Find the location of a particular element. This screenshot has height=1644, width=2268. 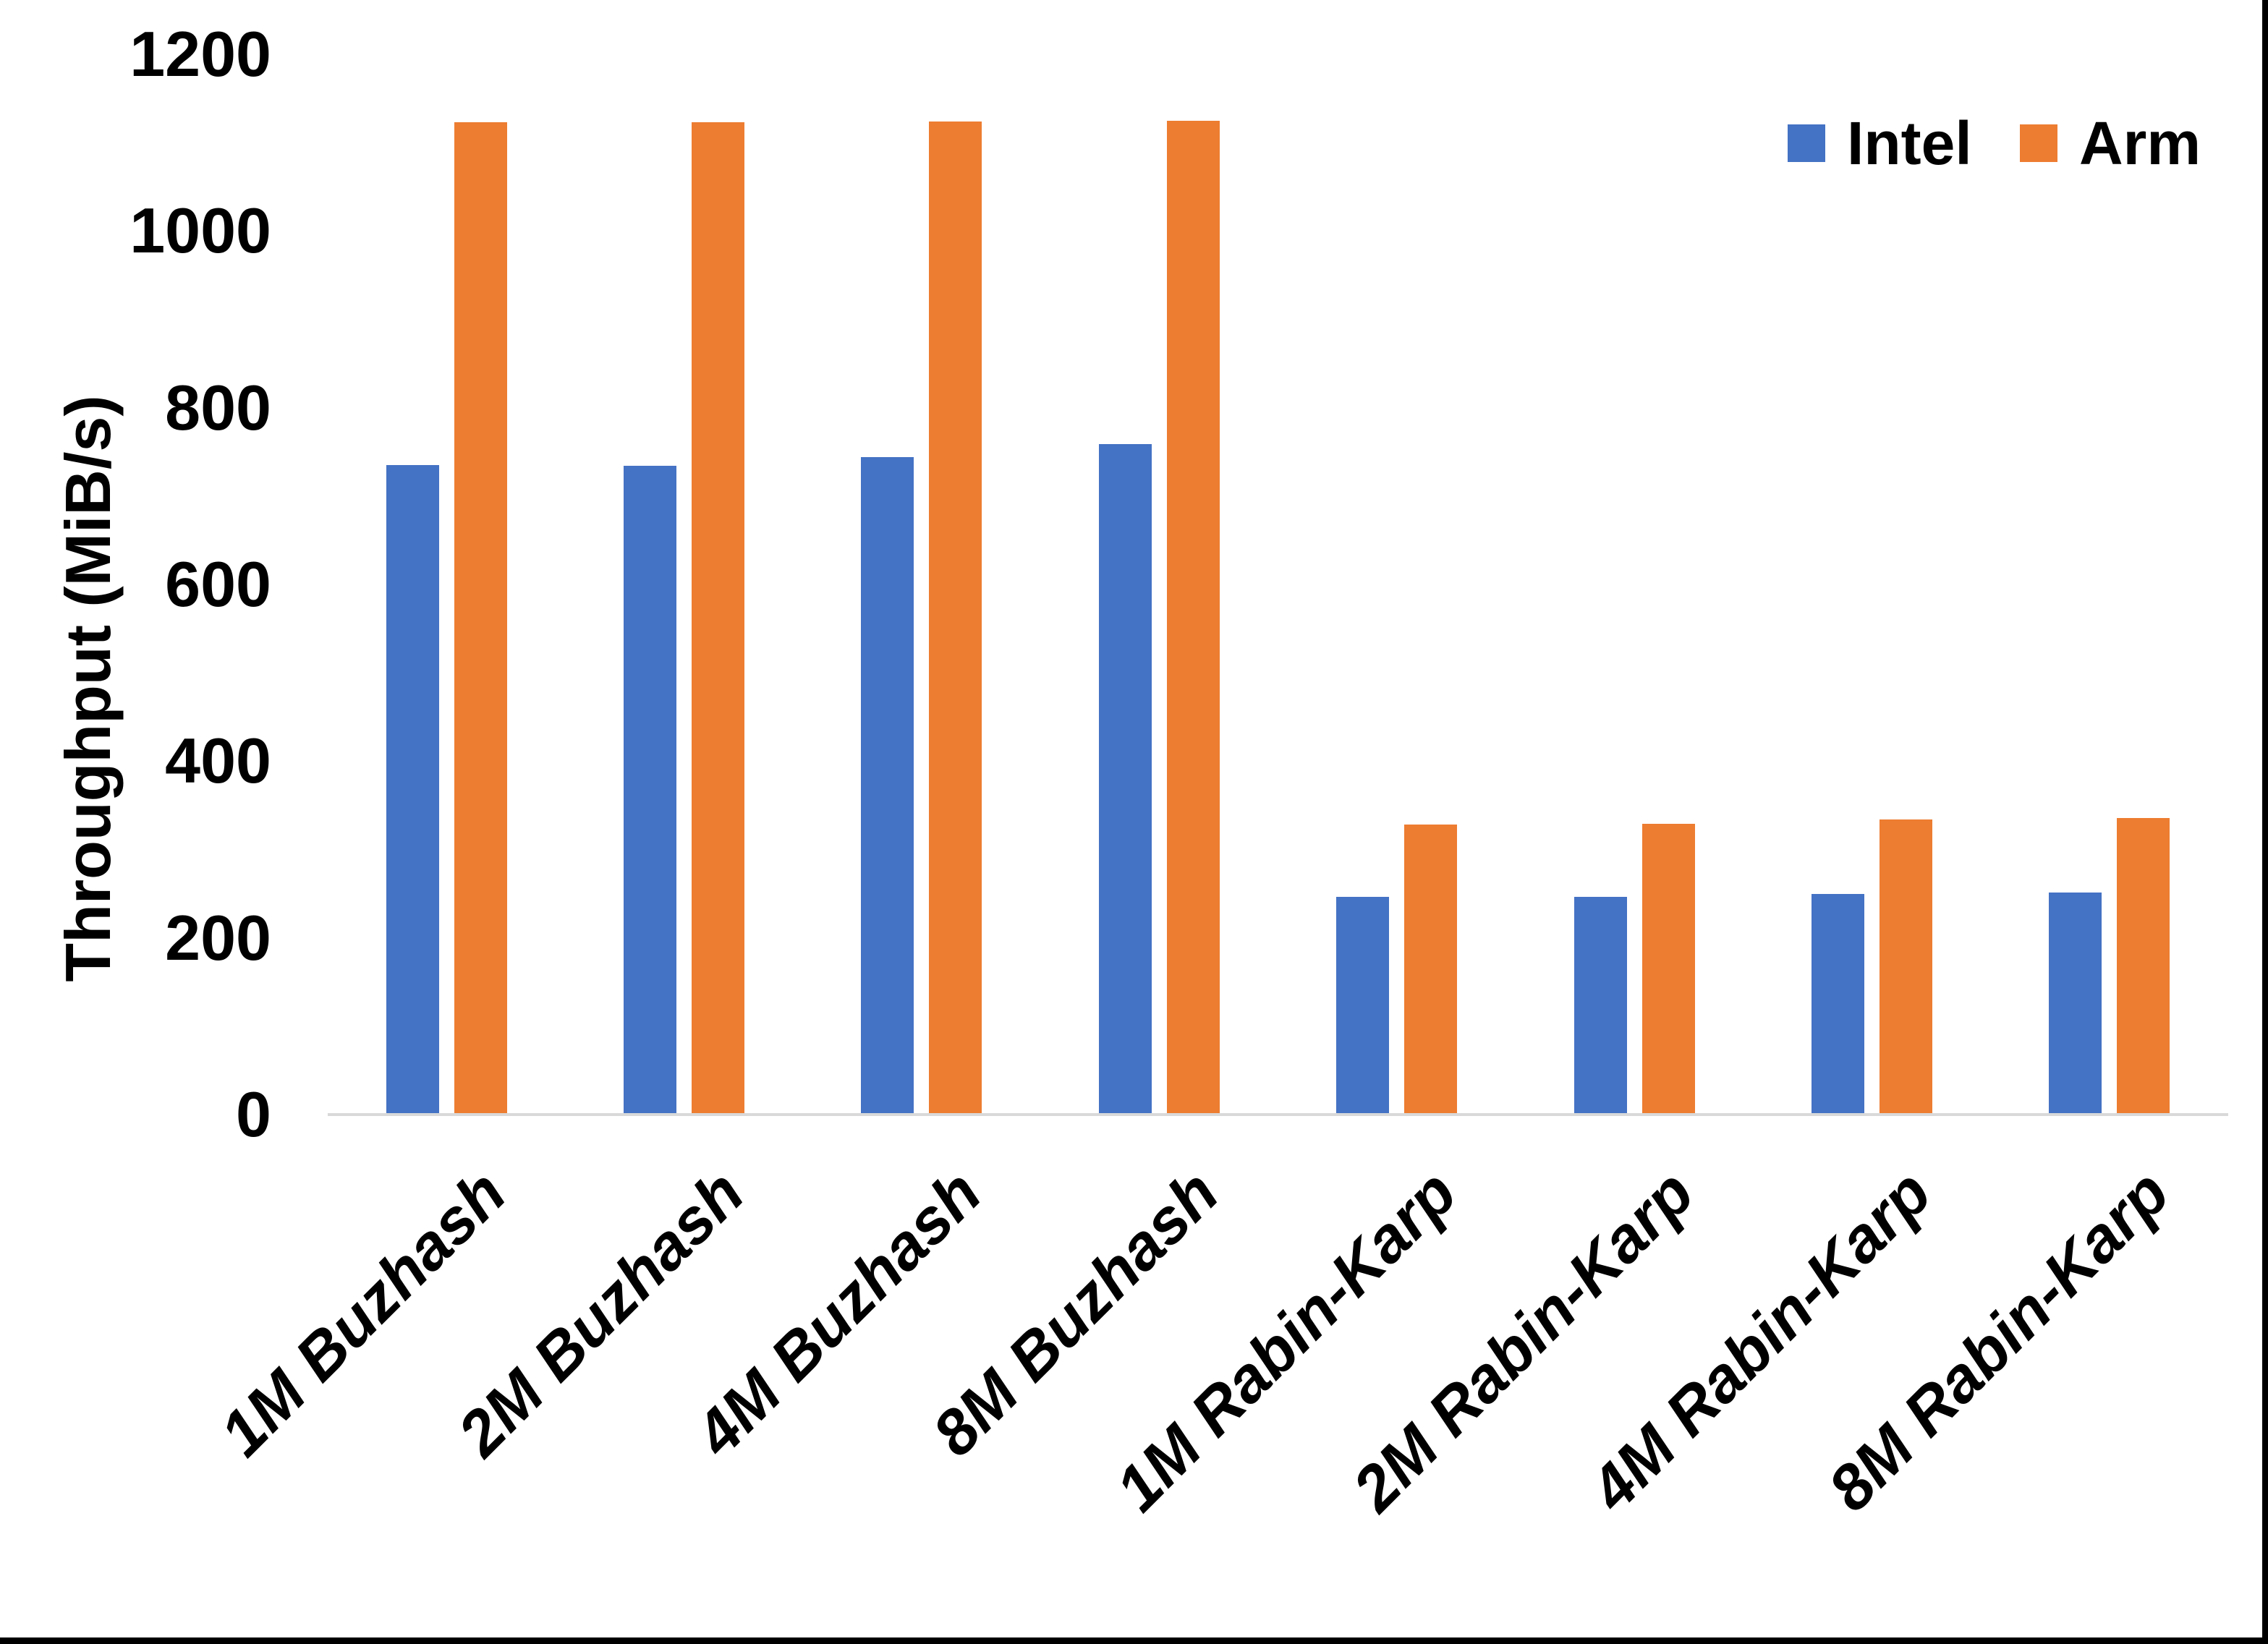

bar-intel-2m-buzhash is located at coordinates (650, 790).